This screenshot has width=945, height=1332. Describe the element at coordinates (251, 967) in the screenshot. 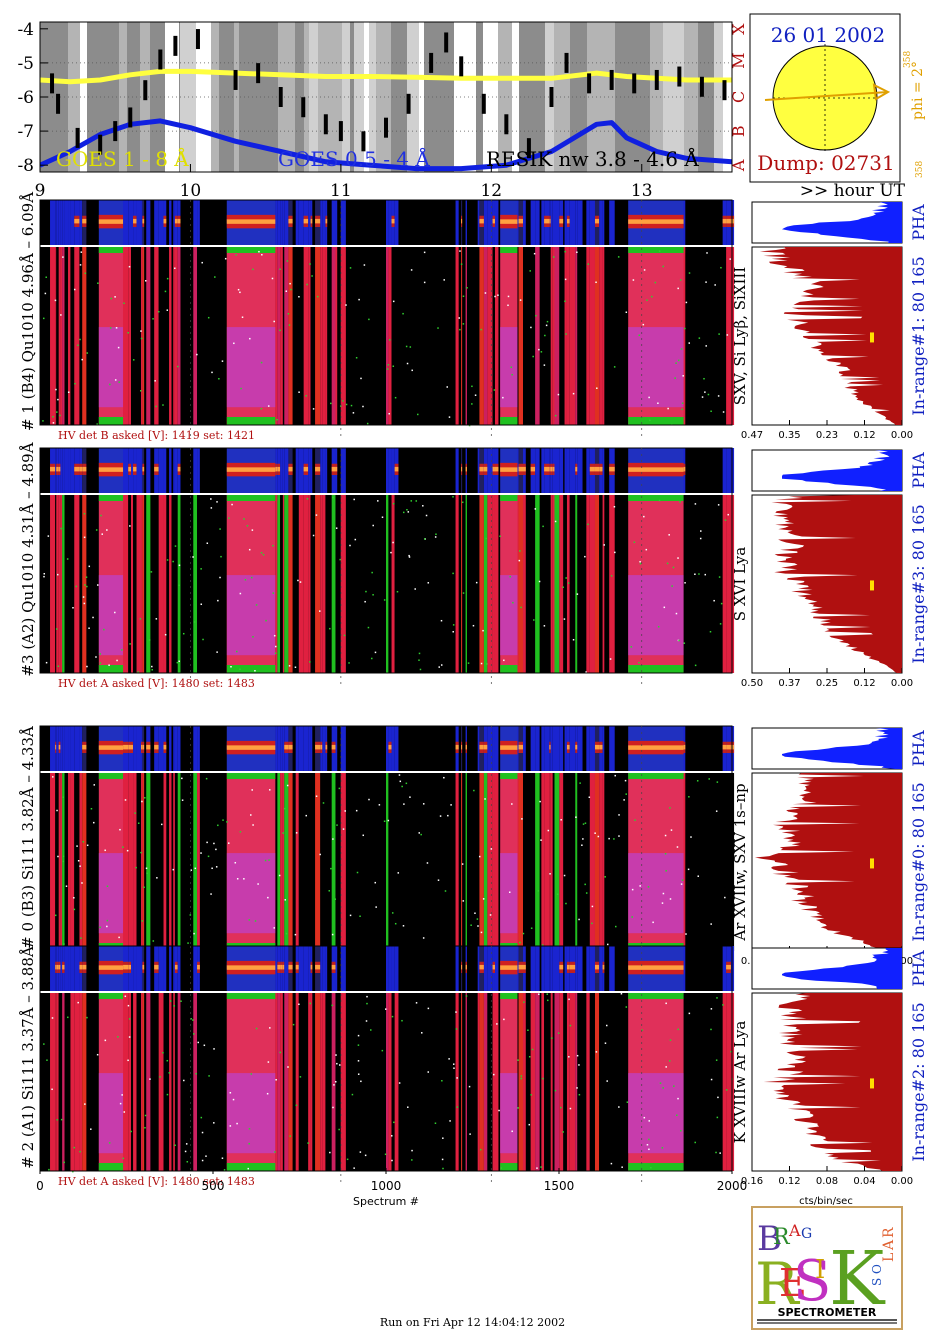

I see `pha-block-peak` at that location.